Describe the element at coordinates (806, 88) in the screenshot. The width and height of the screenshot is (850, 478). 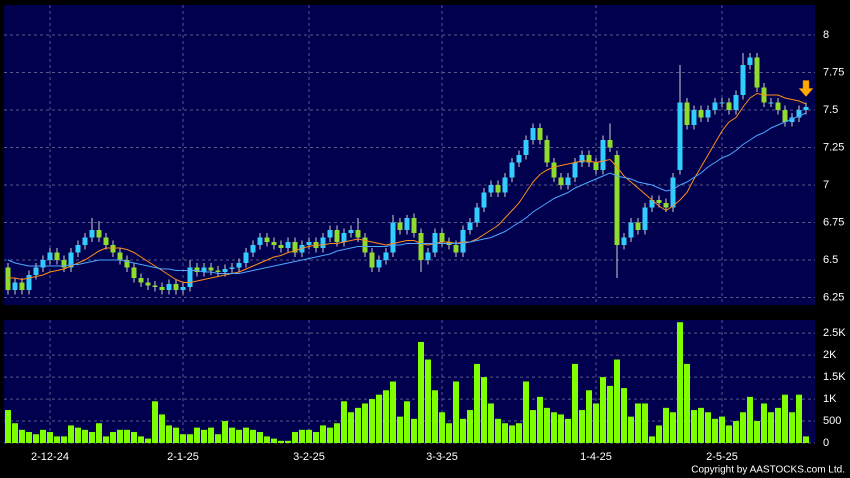
I see `last-price-arrow` at that location.